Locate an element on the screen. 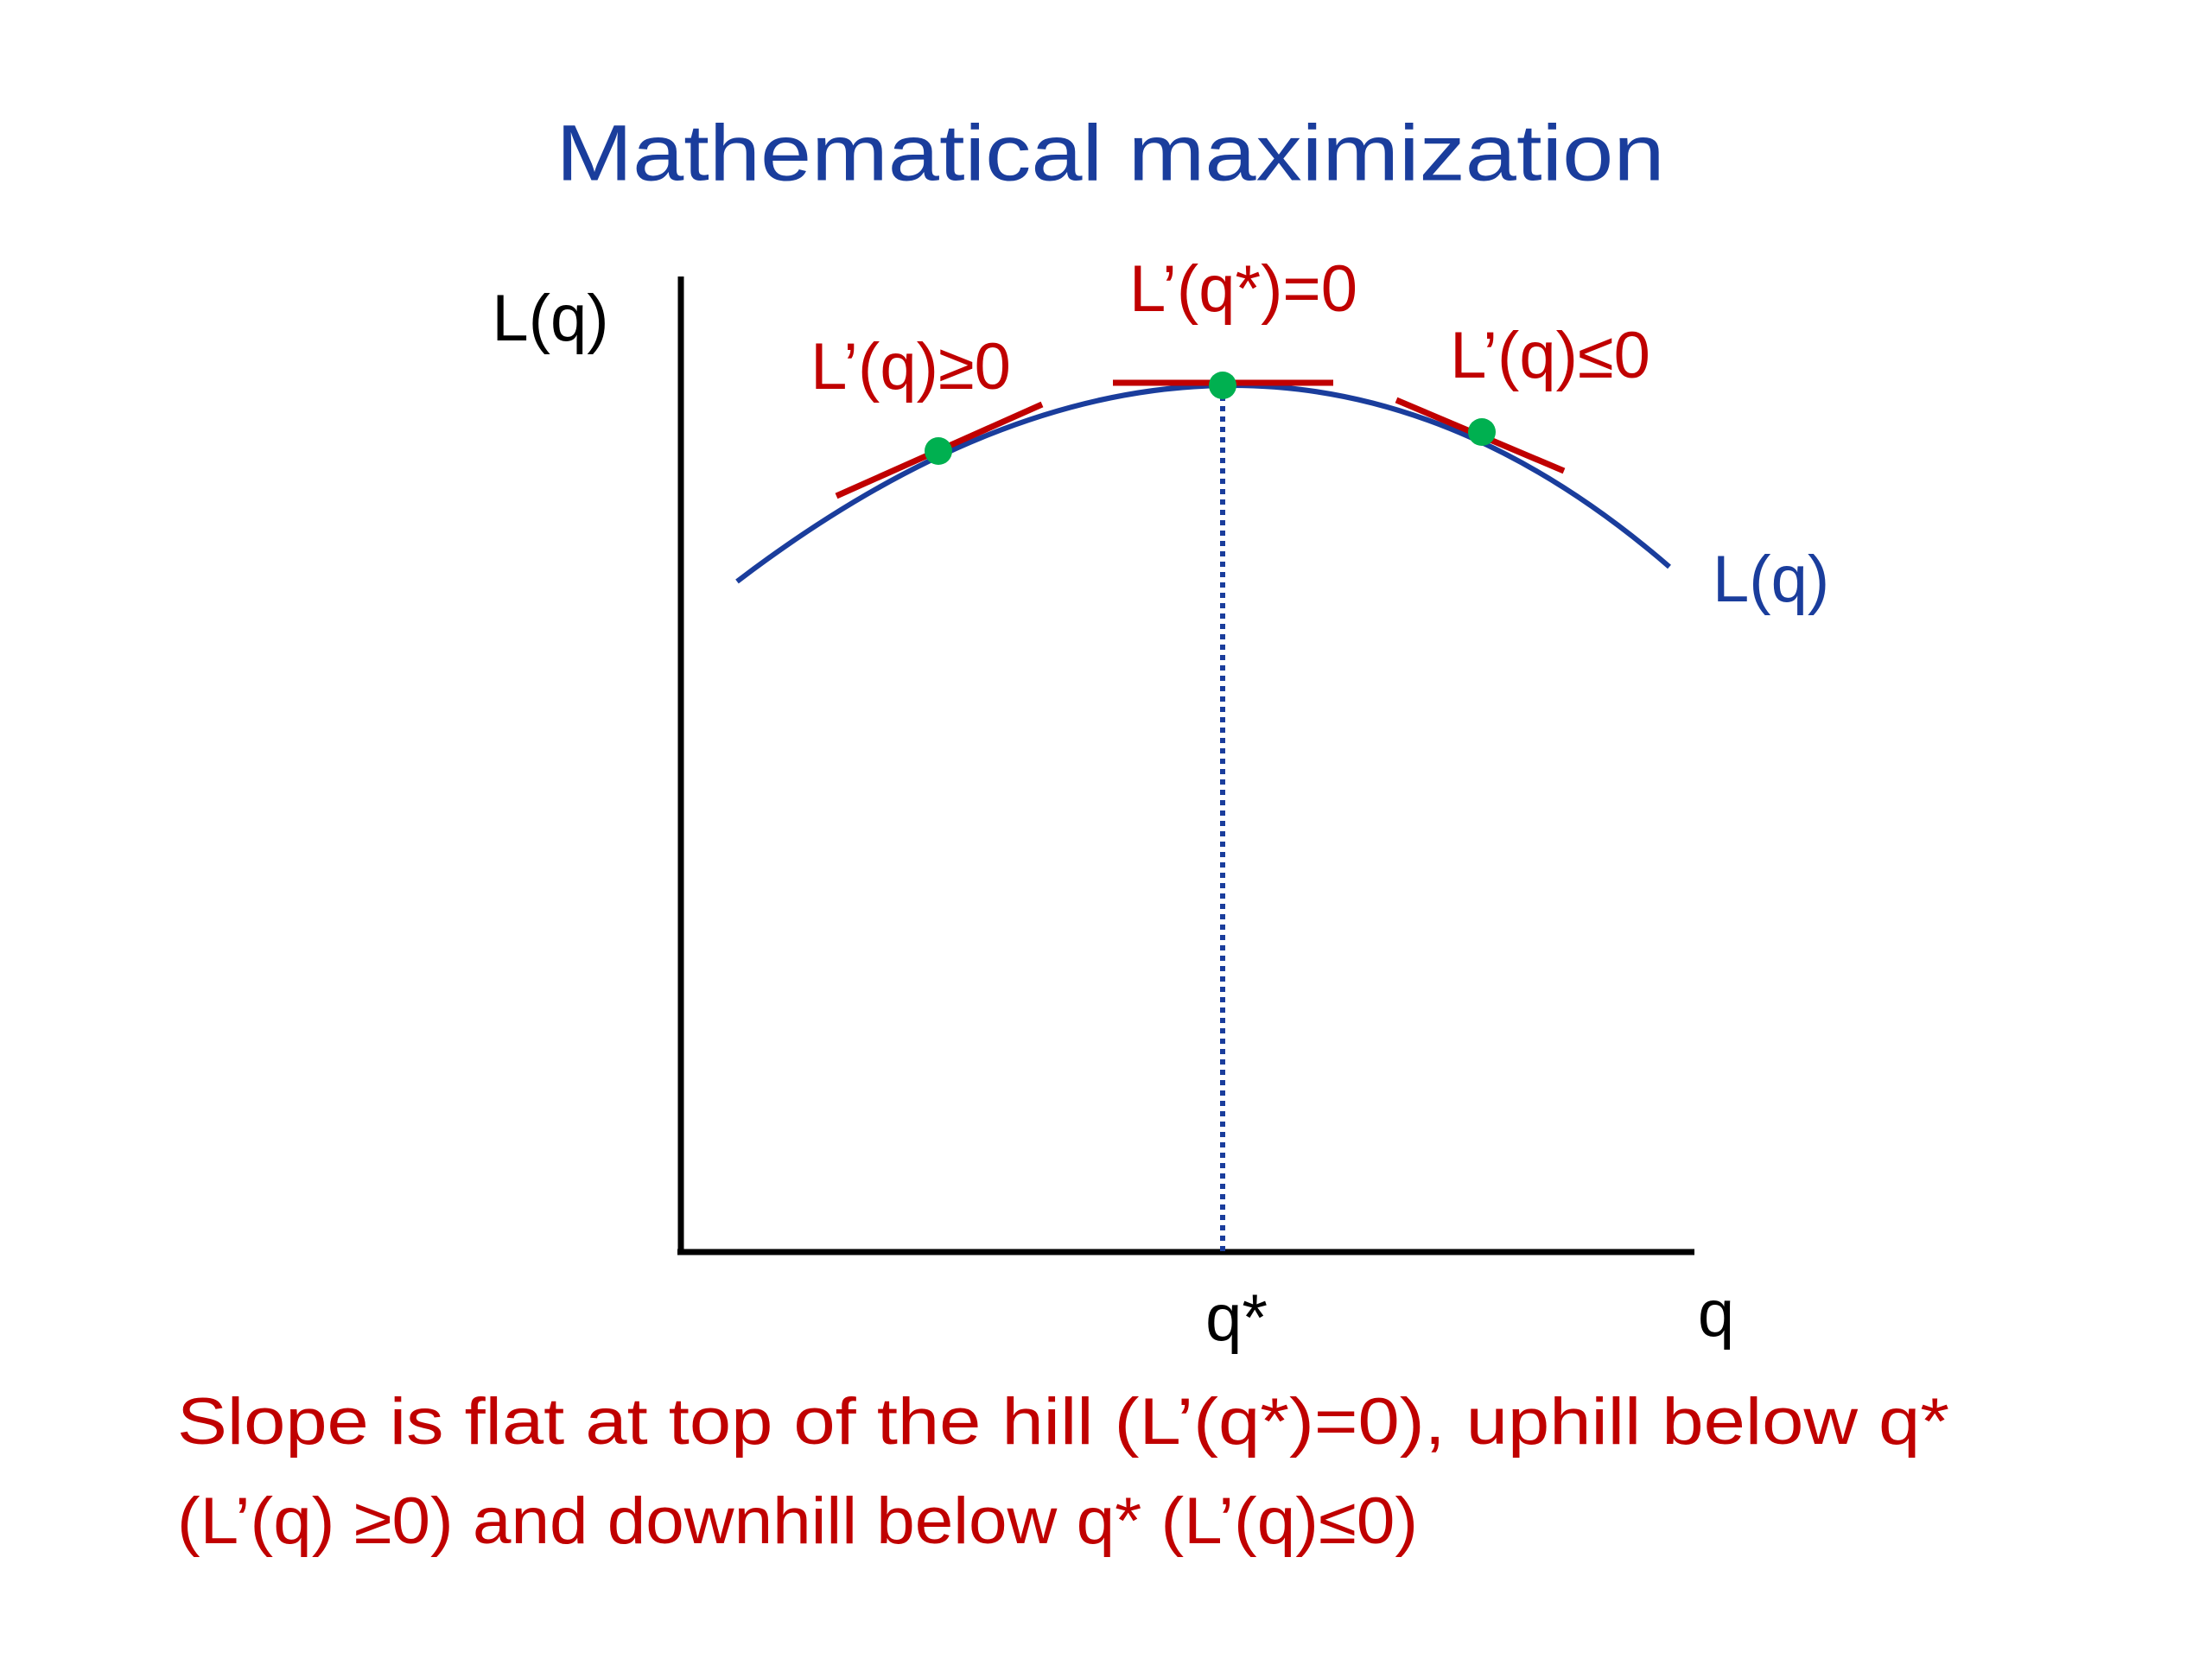 The height and width of the screenshot is (1659, 2212). title: Mathematical maximization is located at coordinates (1110, 153).